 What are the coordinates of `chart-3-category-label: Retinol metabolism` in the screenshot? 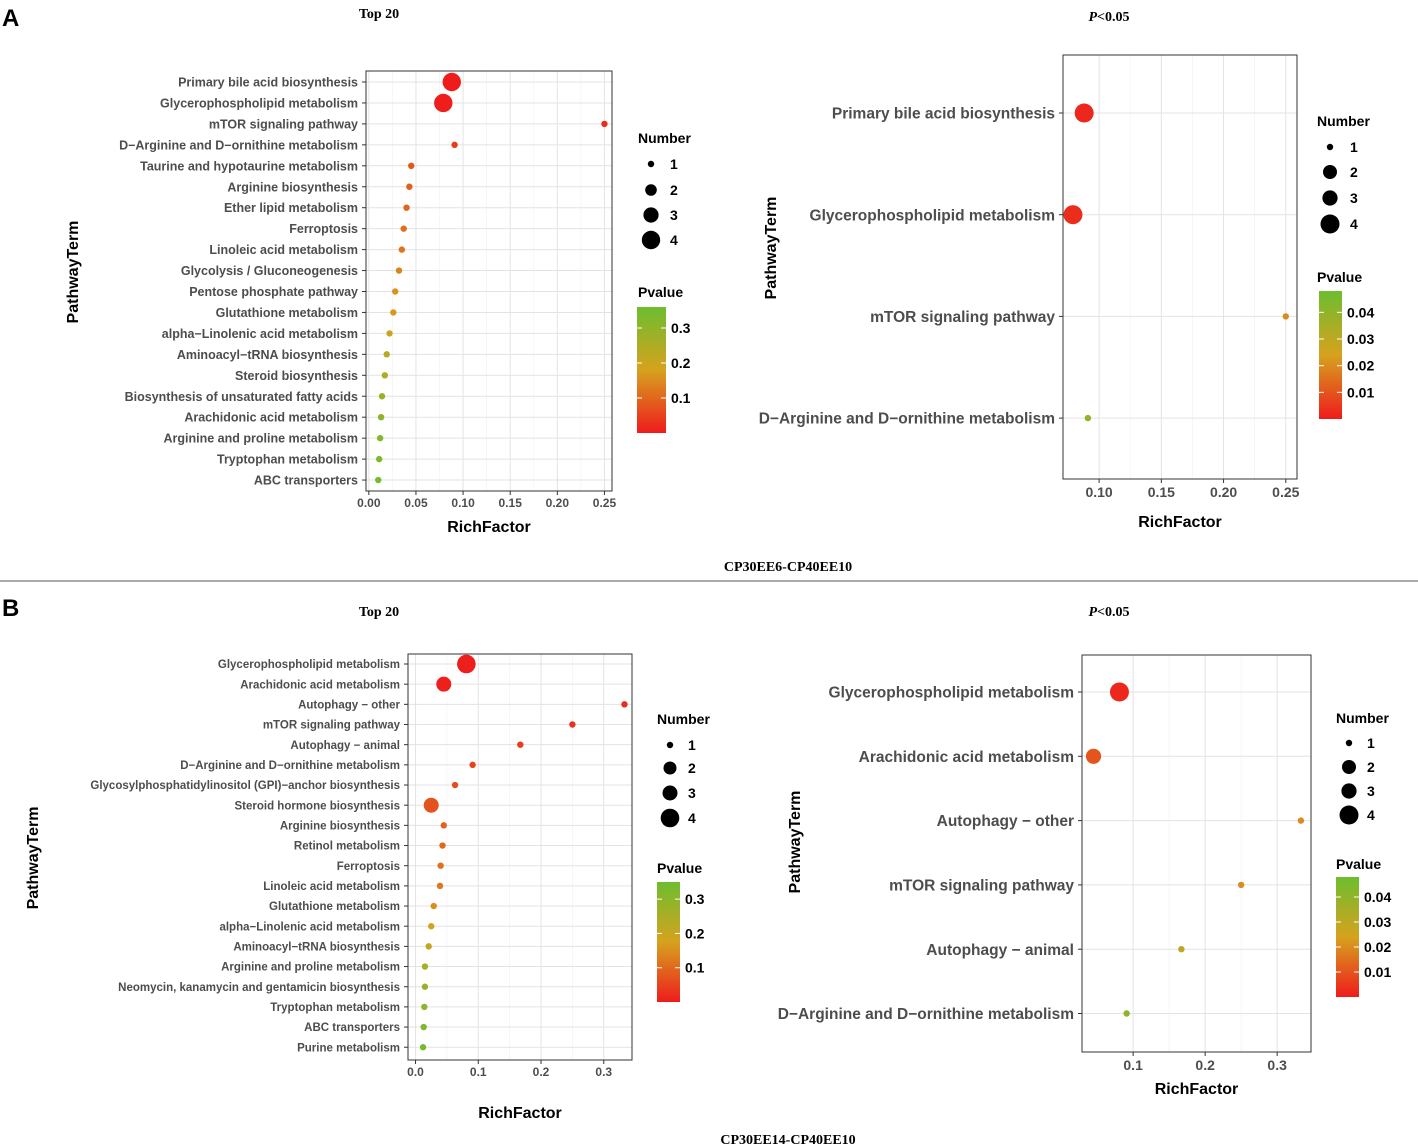 It's located at (347, 847).